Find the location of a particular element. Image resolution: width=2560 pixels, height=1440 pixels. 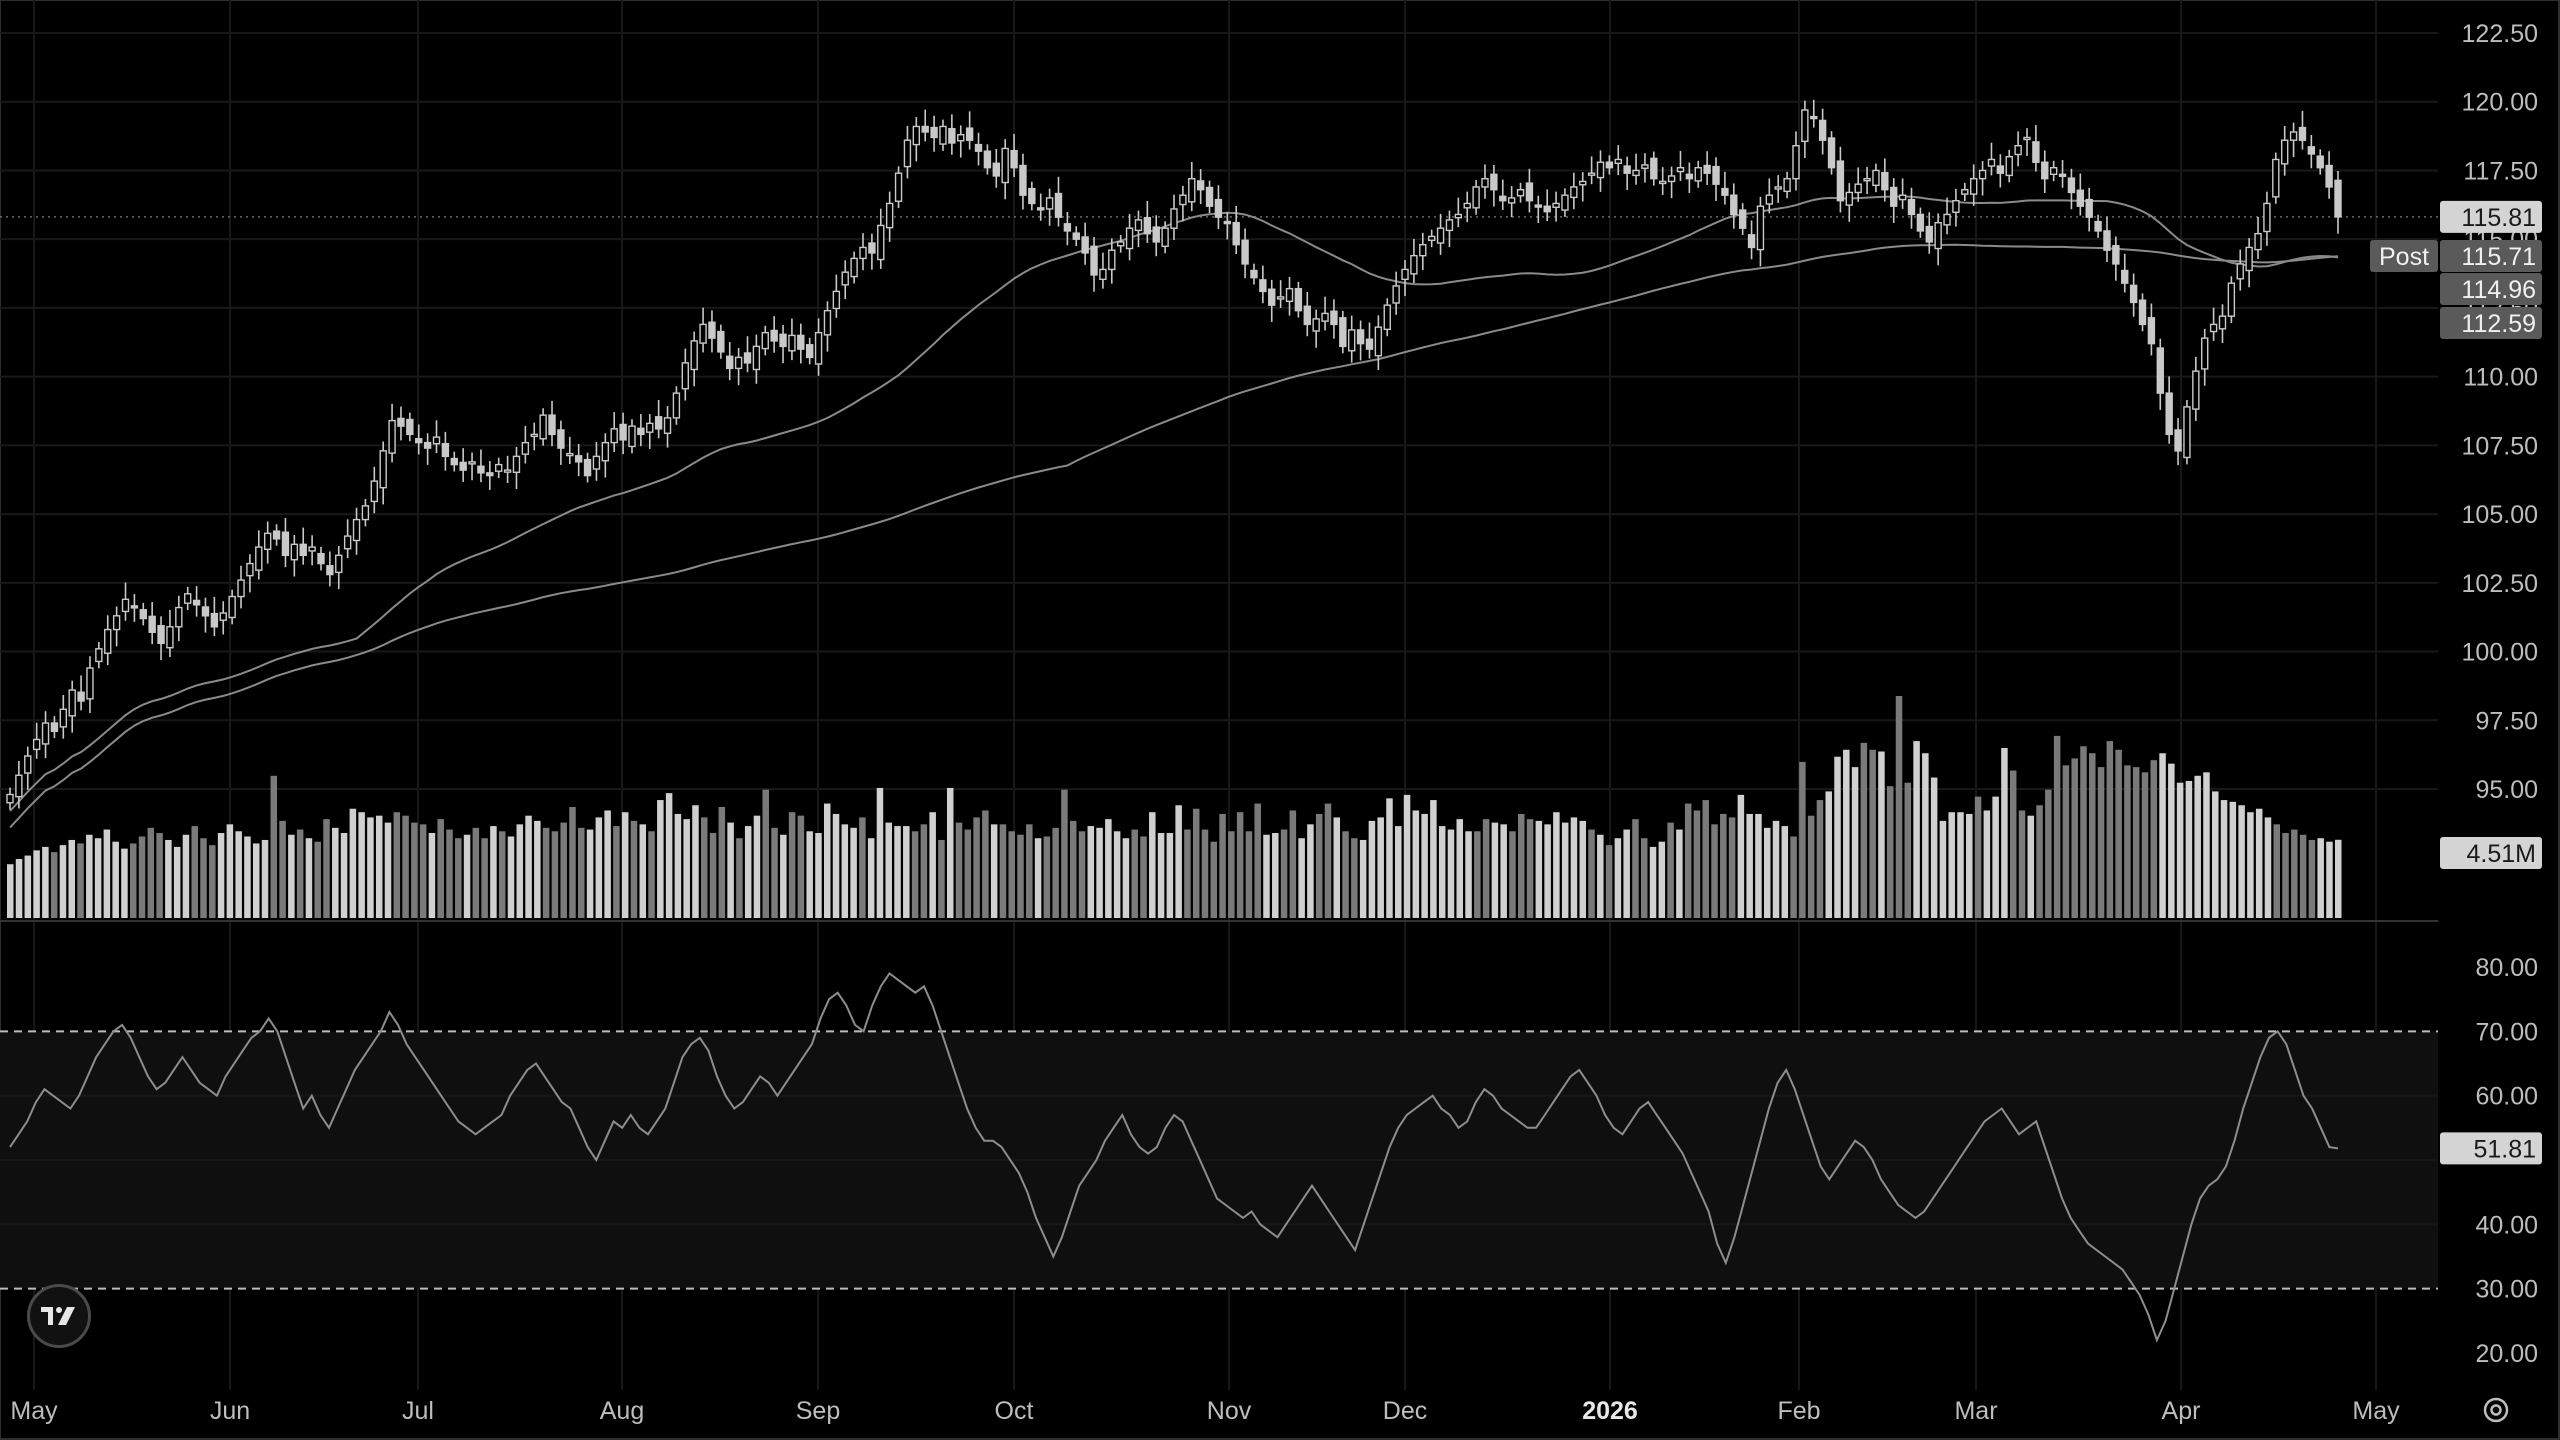

price-tick-label: 105.00 is located at coordinates (2500, 515).